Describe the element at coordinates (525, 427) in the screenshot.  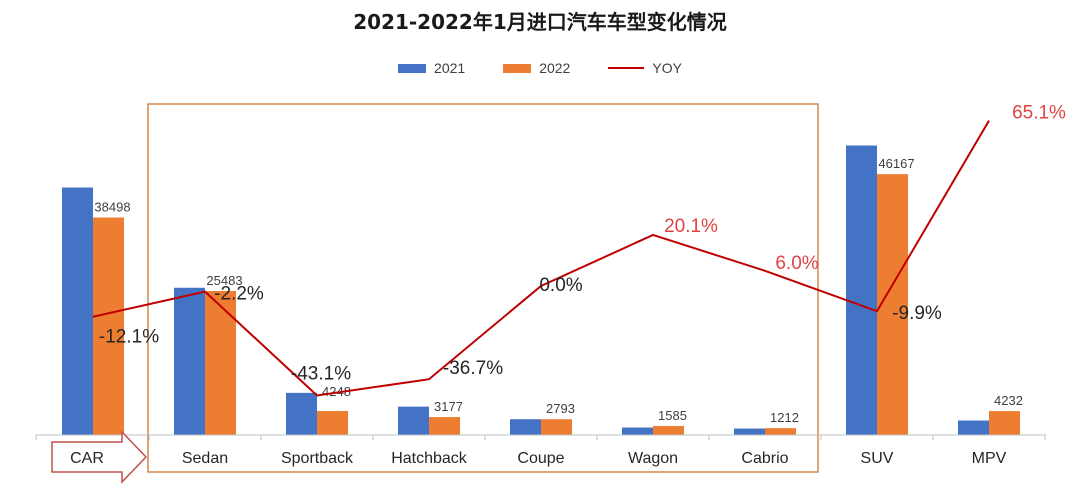
I see `bar-2021-coupe` at that location.